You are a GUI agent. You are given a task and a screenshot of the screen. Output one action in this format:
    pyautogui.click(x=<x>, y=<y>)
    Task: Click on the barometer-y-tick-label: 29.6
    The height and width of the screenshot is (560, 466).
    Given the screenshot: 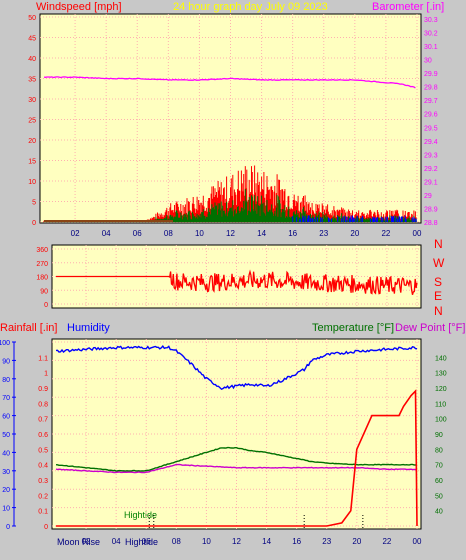 What is the action you would take?
    pyautogui.click(x=431, y=115)
    